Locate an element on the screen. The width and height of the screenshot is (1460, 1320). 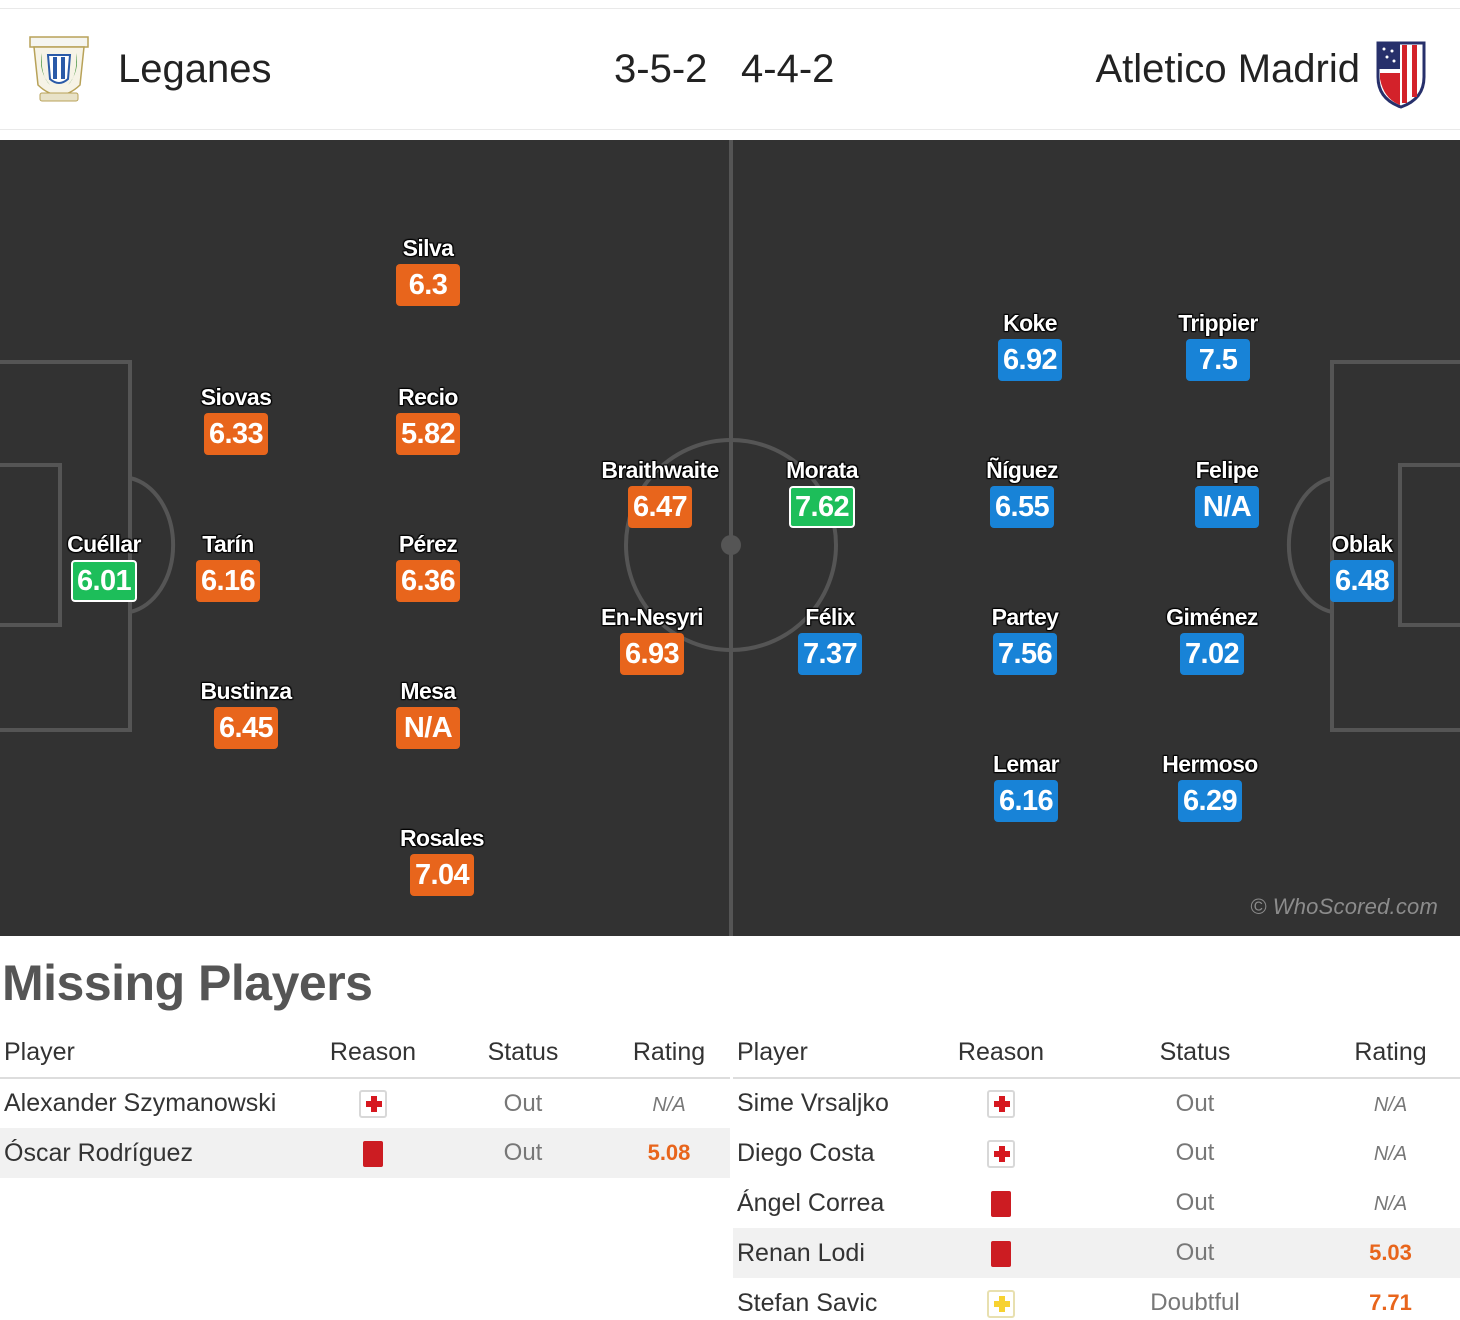
player-name: Trippier is located at coordinates (1218, 323).